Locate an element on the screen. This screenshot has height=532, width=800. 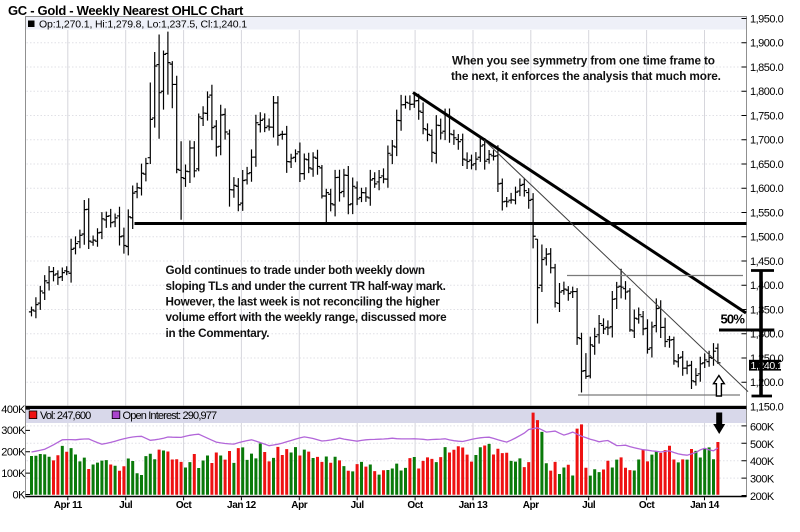
svg-text: 1,700.0 is located at coordinates (767, 141).